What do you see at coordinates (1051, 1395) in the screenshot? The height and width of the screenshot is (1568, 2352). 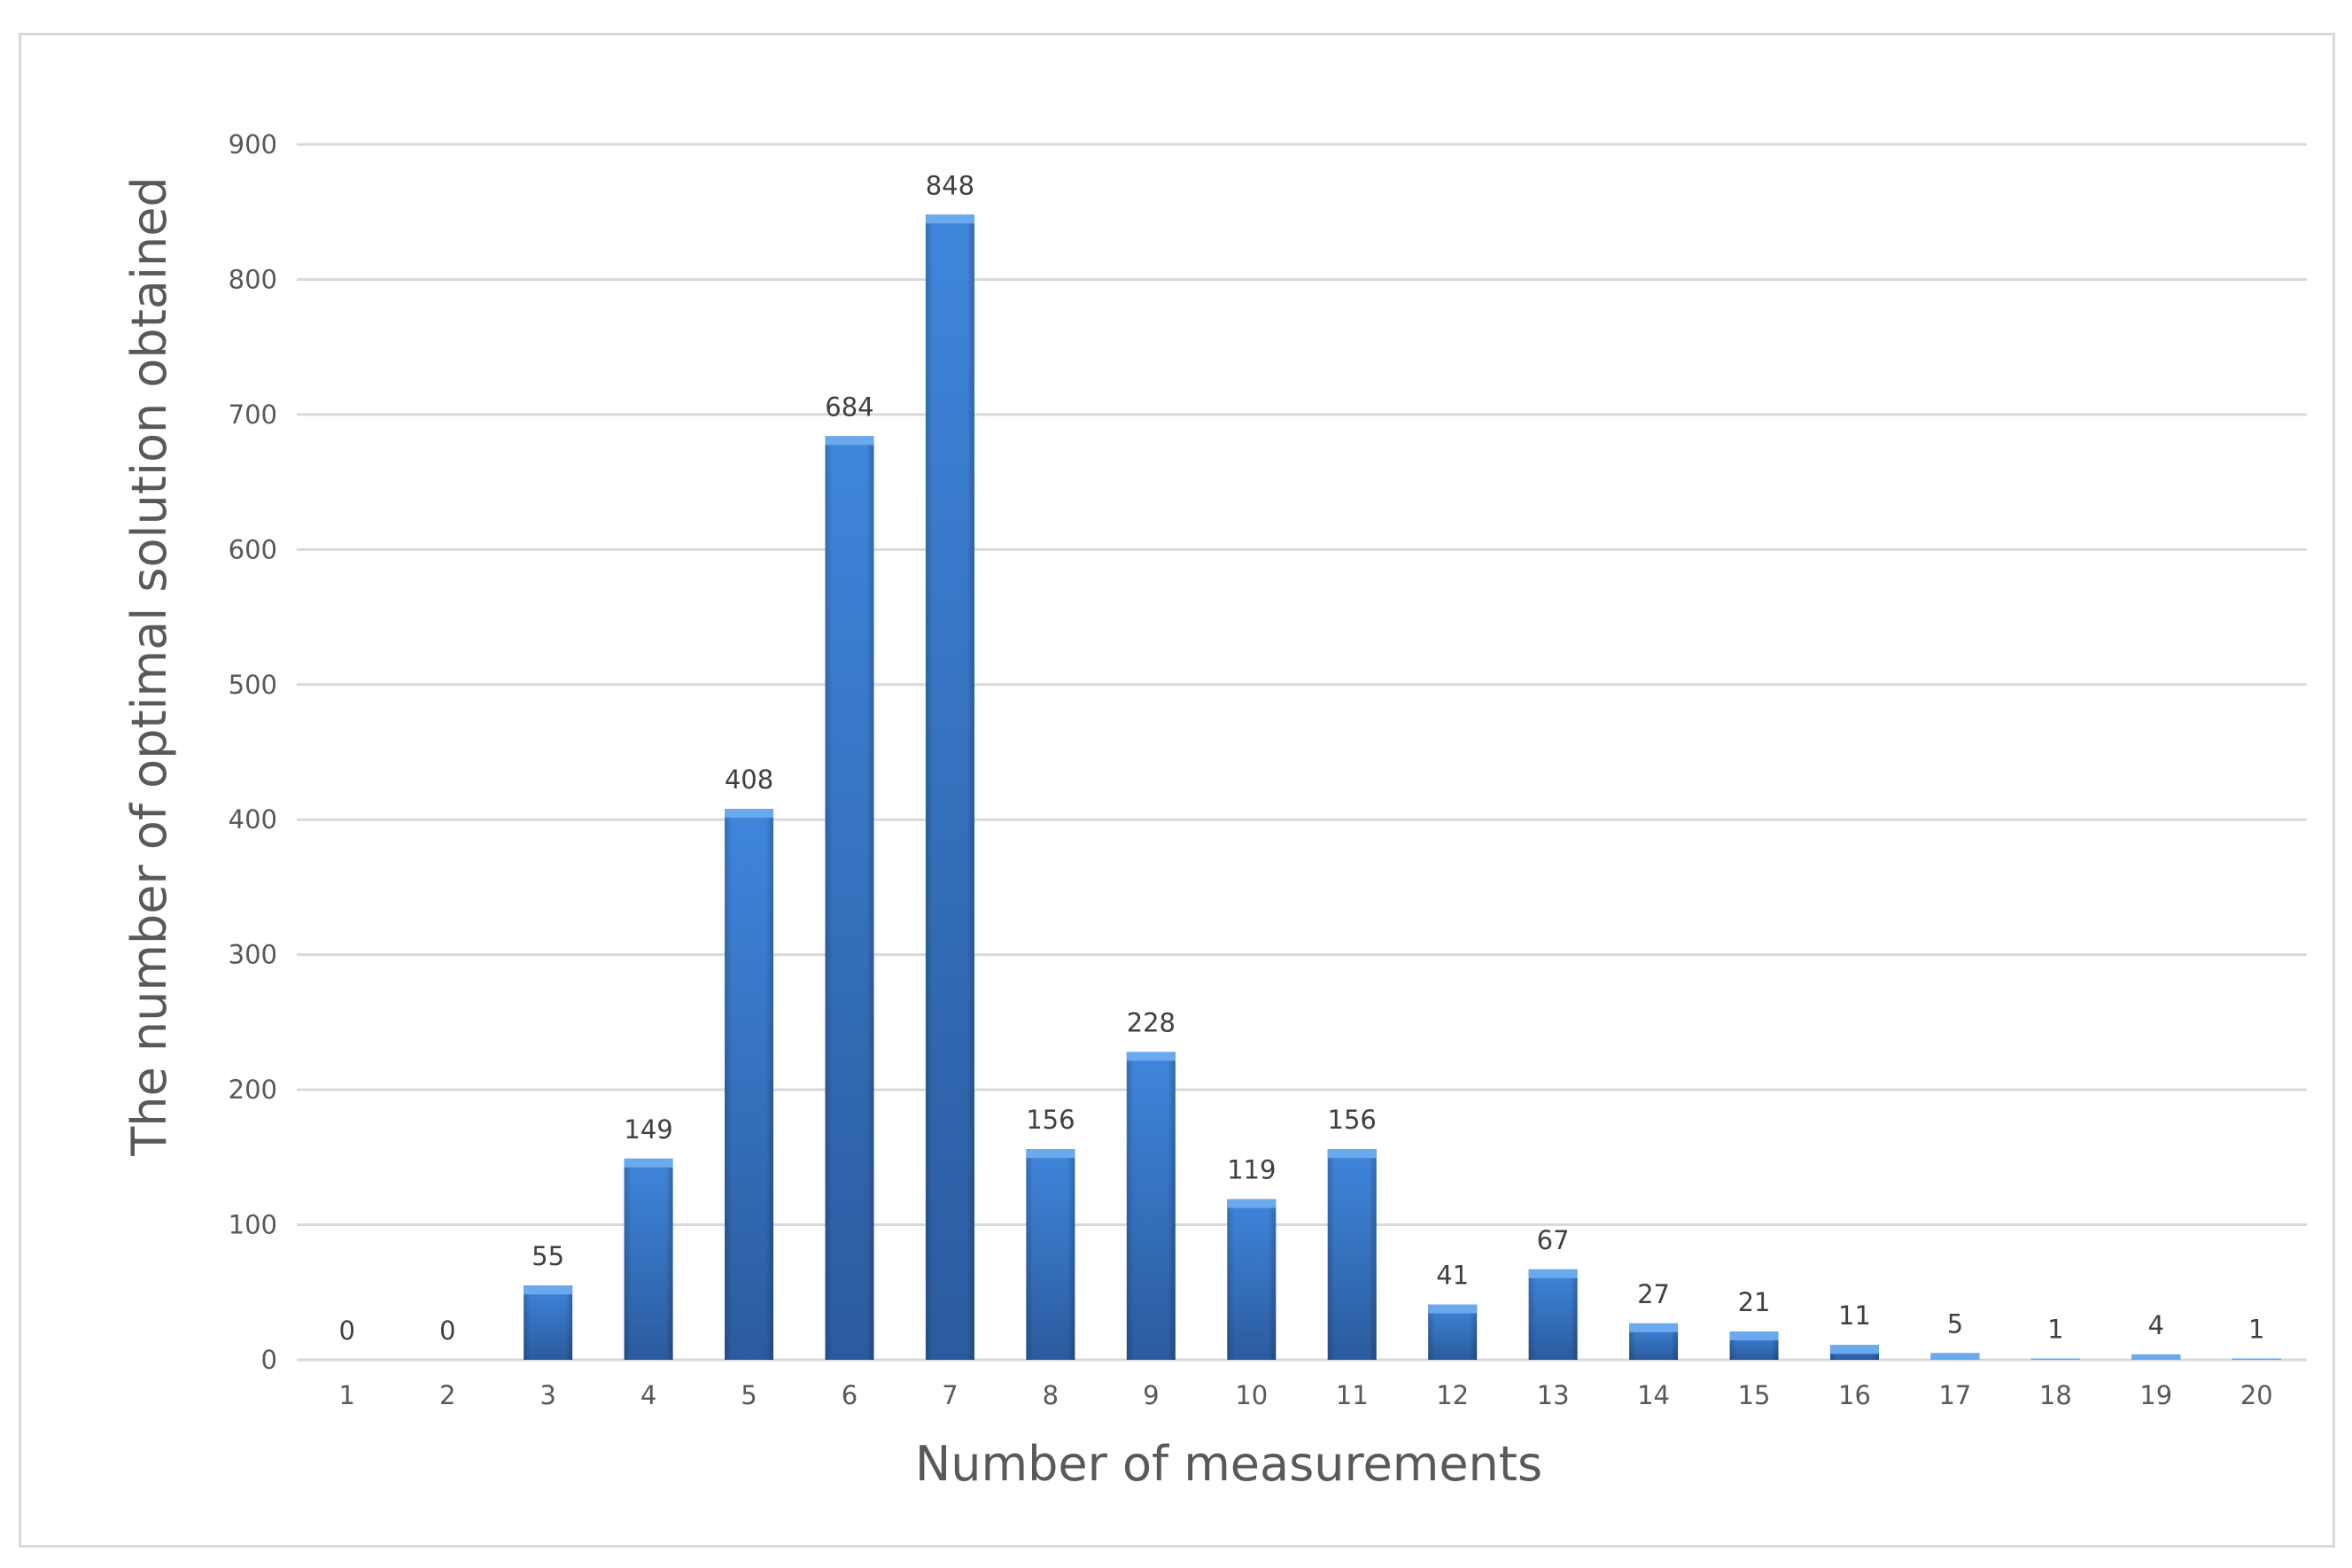 I see `x-tick-label: 8` at bounding box center [1051, 1395].